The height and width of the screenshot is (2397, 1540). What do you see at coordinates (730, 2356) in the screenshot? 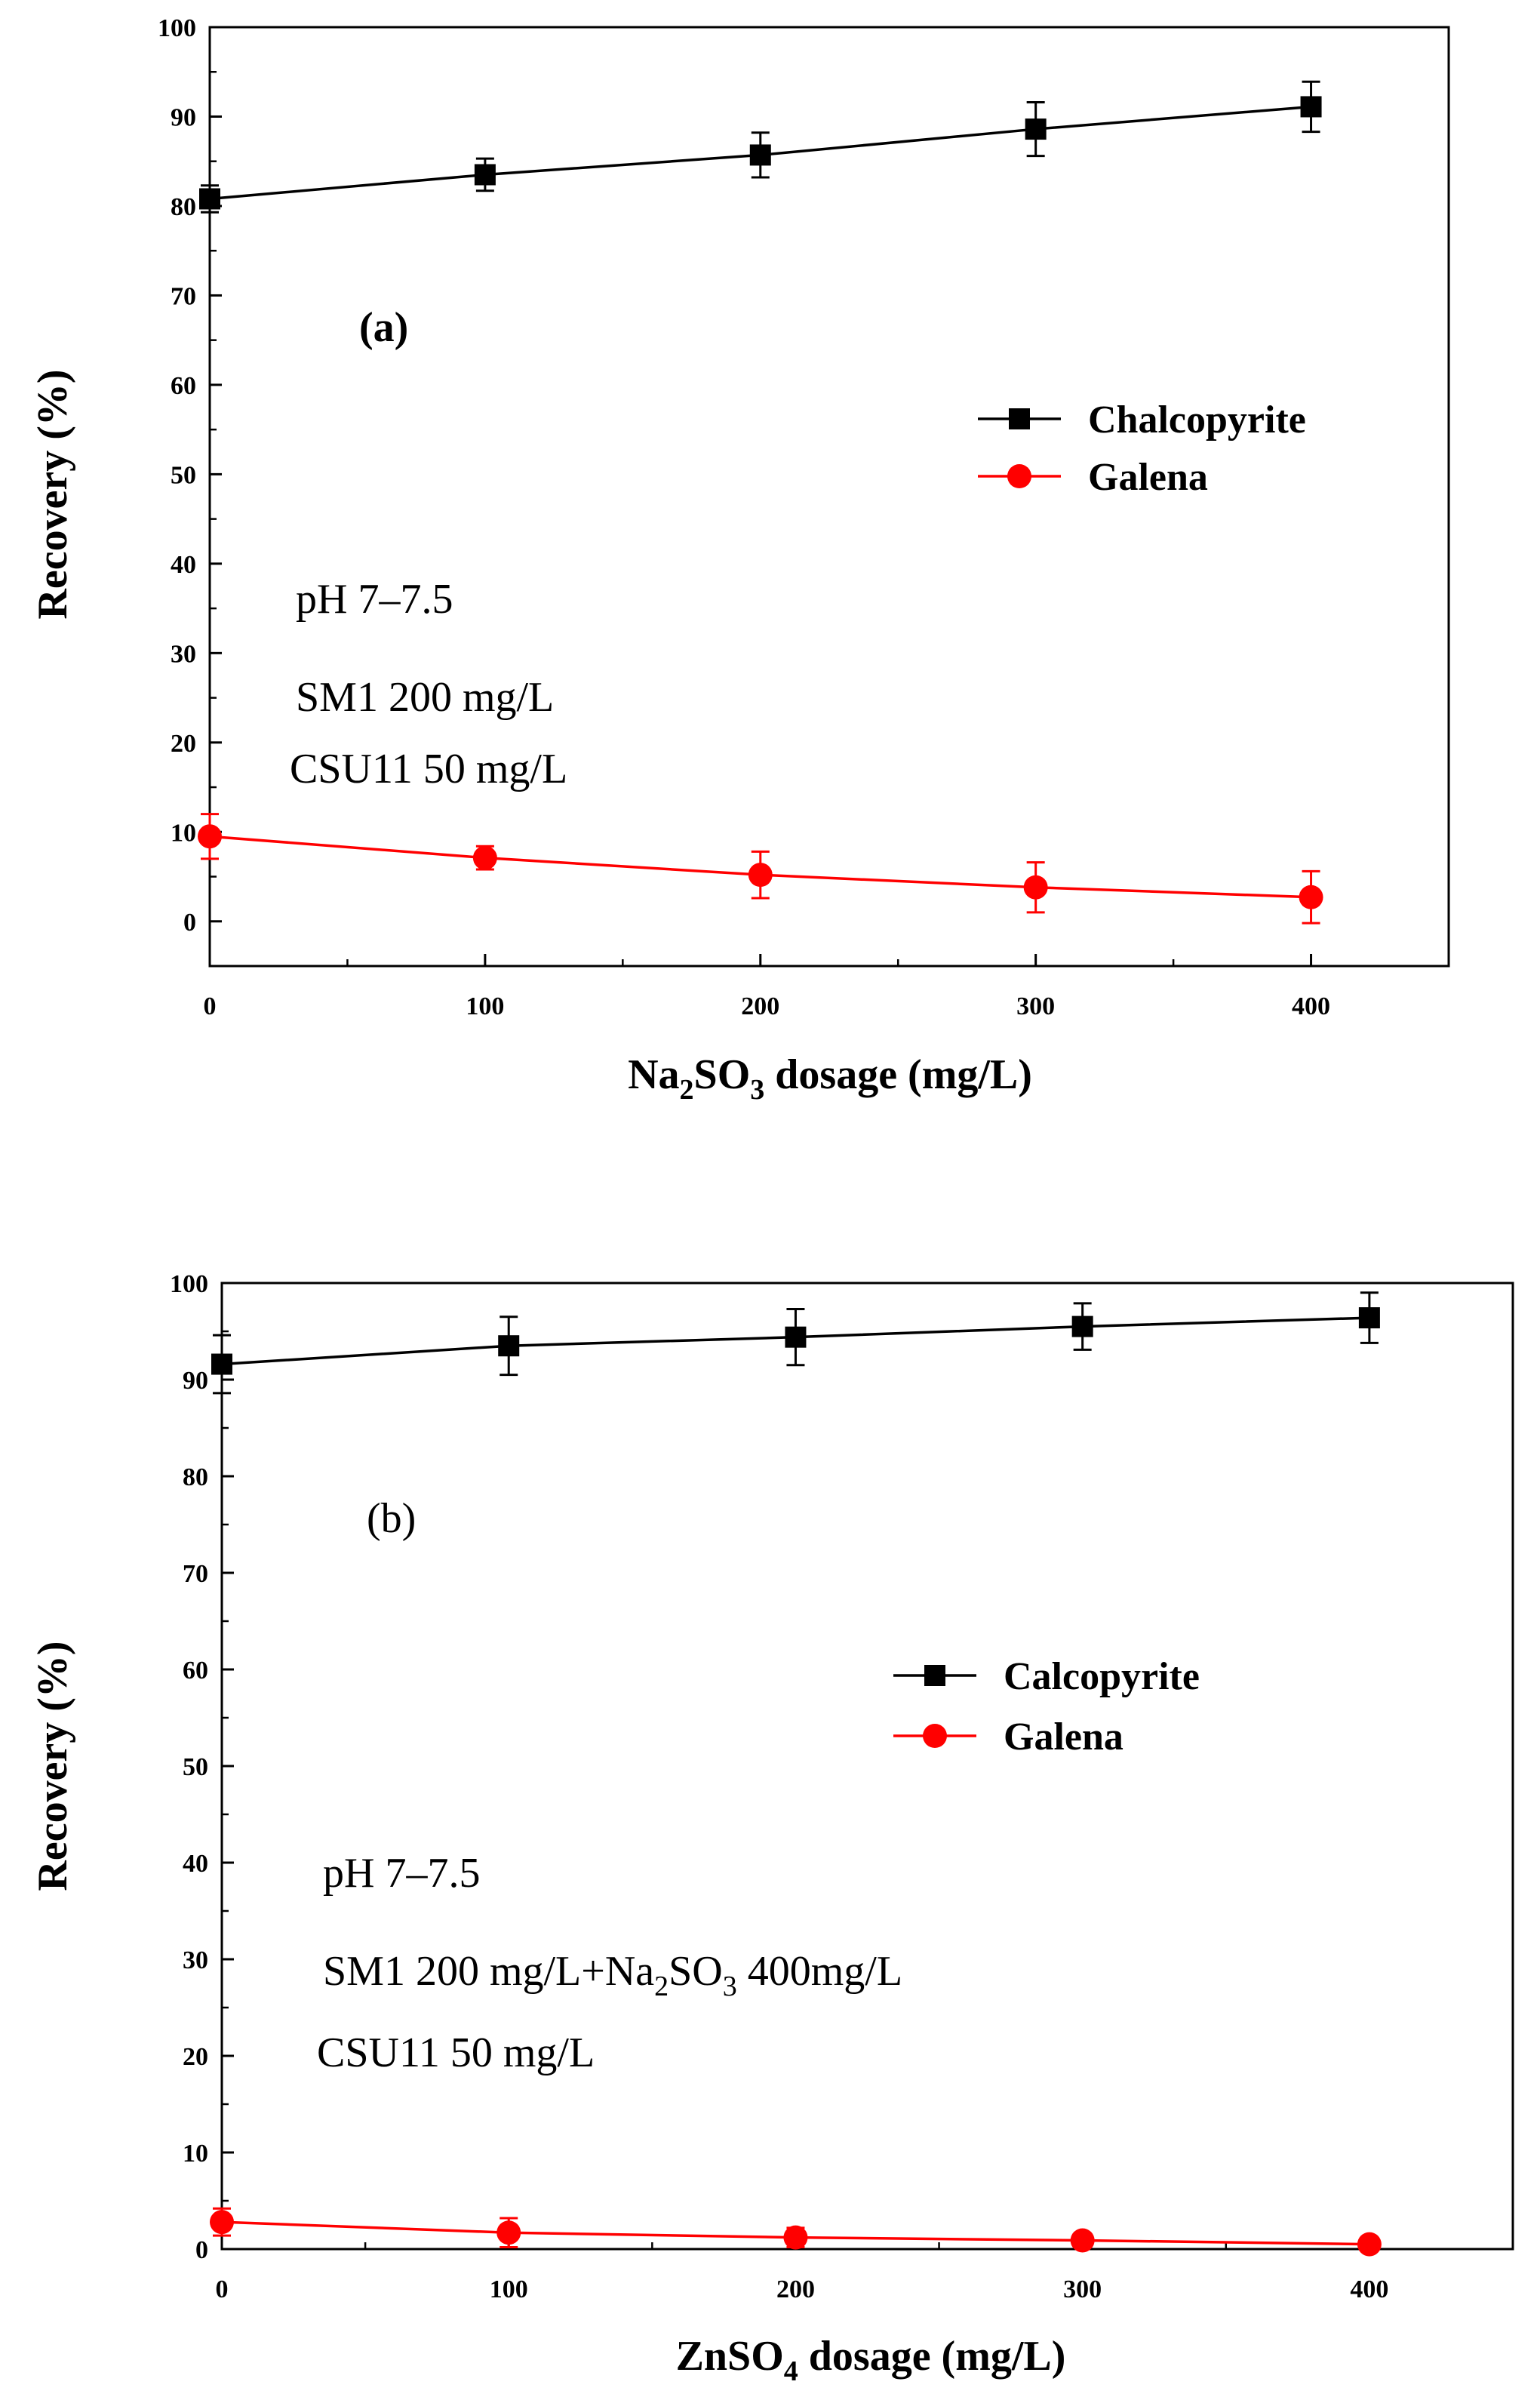
I see `x-axis-title-main: ZnSO` at bounding box center [730, 2356].